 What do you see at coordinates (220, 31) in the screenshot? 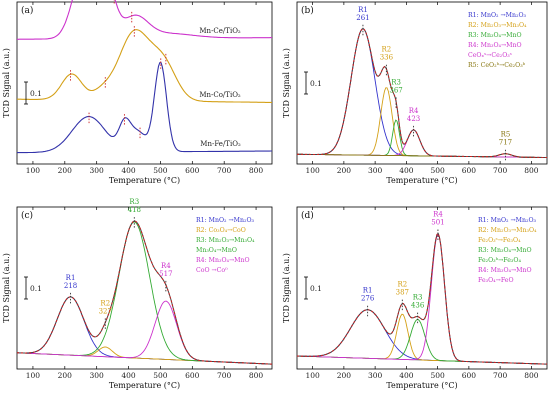
I see `trace-label: Mn-Ce/TiO₂` at bounding box center [220, 31].